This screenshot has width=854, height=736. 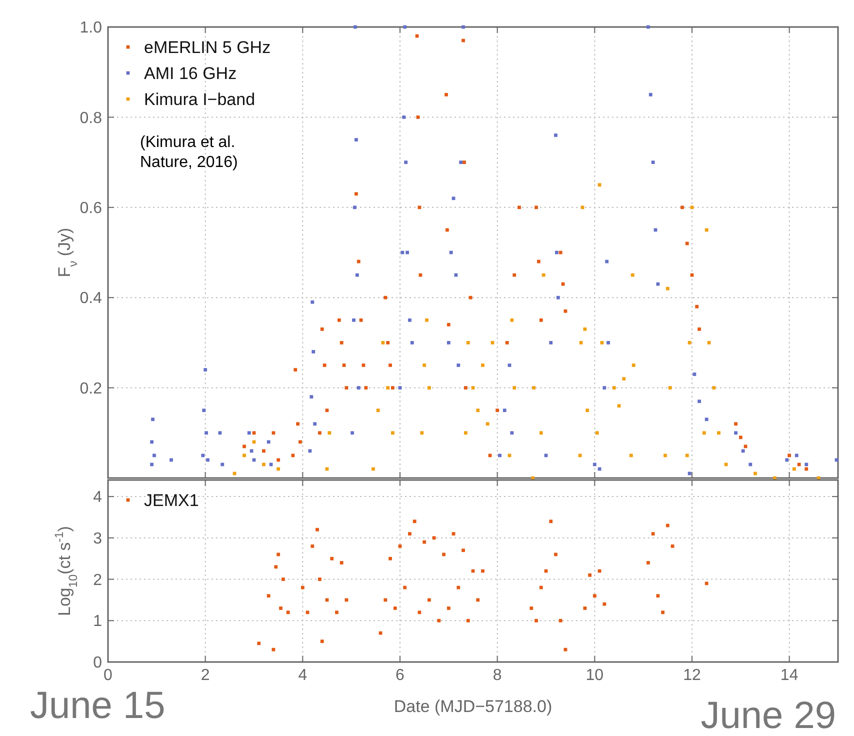 What do you see at coordinates (91, 28) in the screenshot?
I see `y-tick-label: 1.0` at bounding box center [91, 28].